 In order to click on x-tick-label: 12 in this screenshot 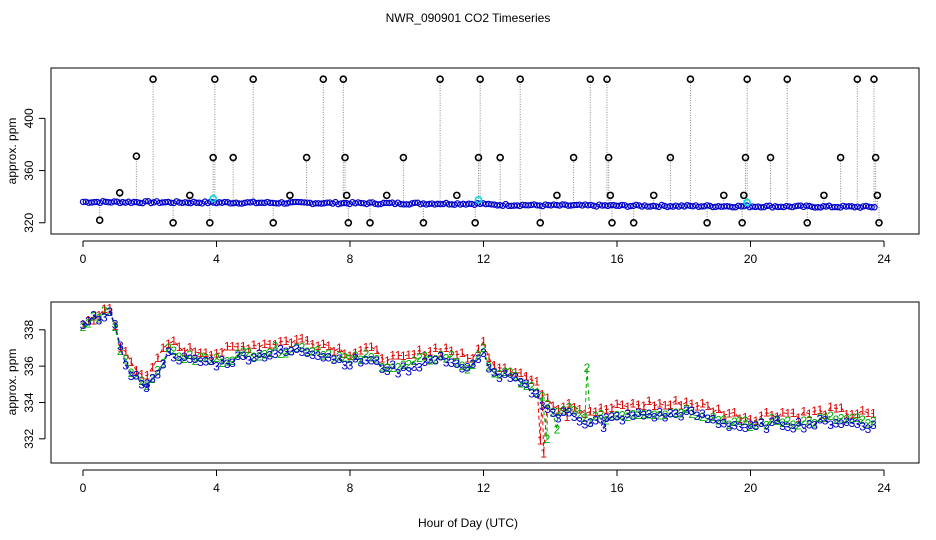, I will do `click(484, 488)`.